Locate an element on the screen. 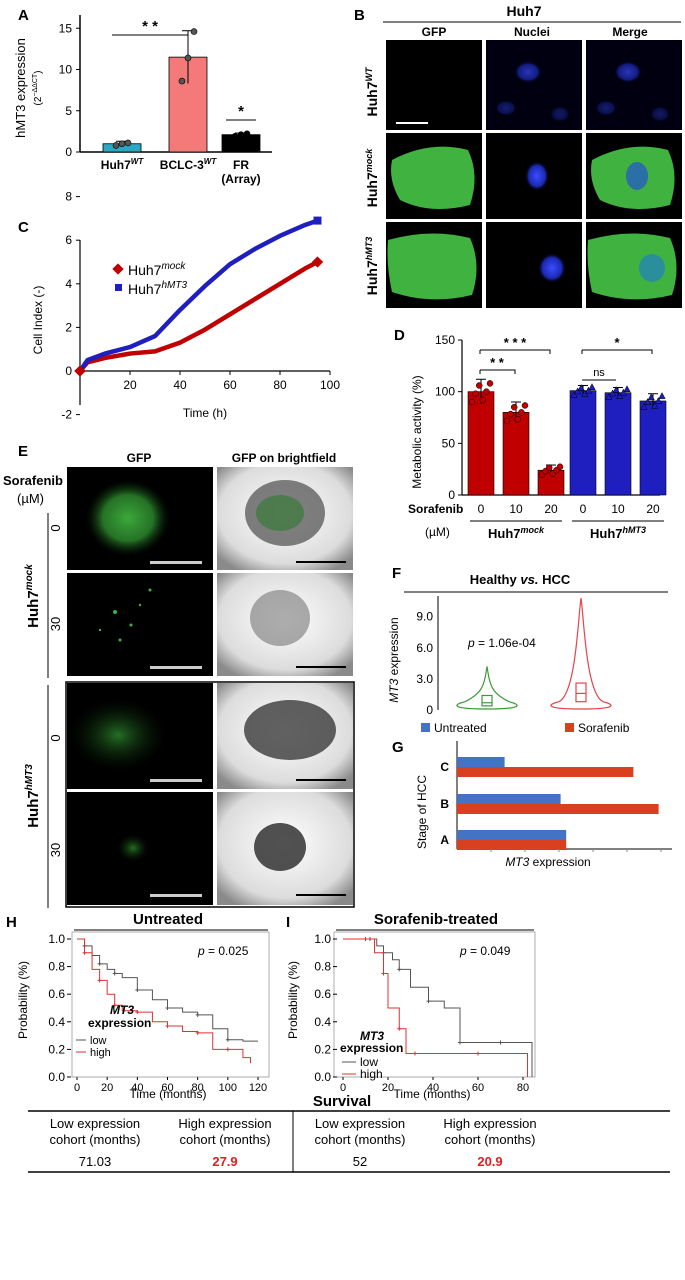  panel-g-chart: Stage of HCC C B A MT3 expression is located at coordinates (543, 805).